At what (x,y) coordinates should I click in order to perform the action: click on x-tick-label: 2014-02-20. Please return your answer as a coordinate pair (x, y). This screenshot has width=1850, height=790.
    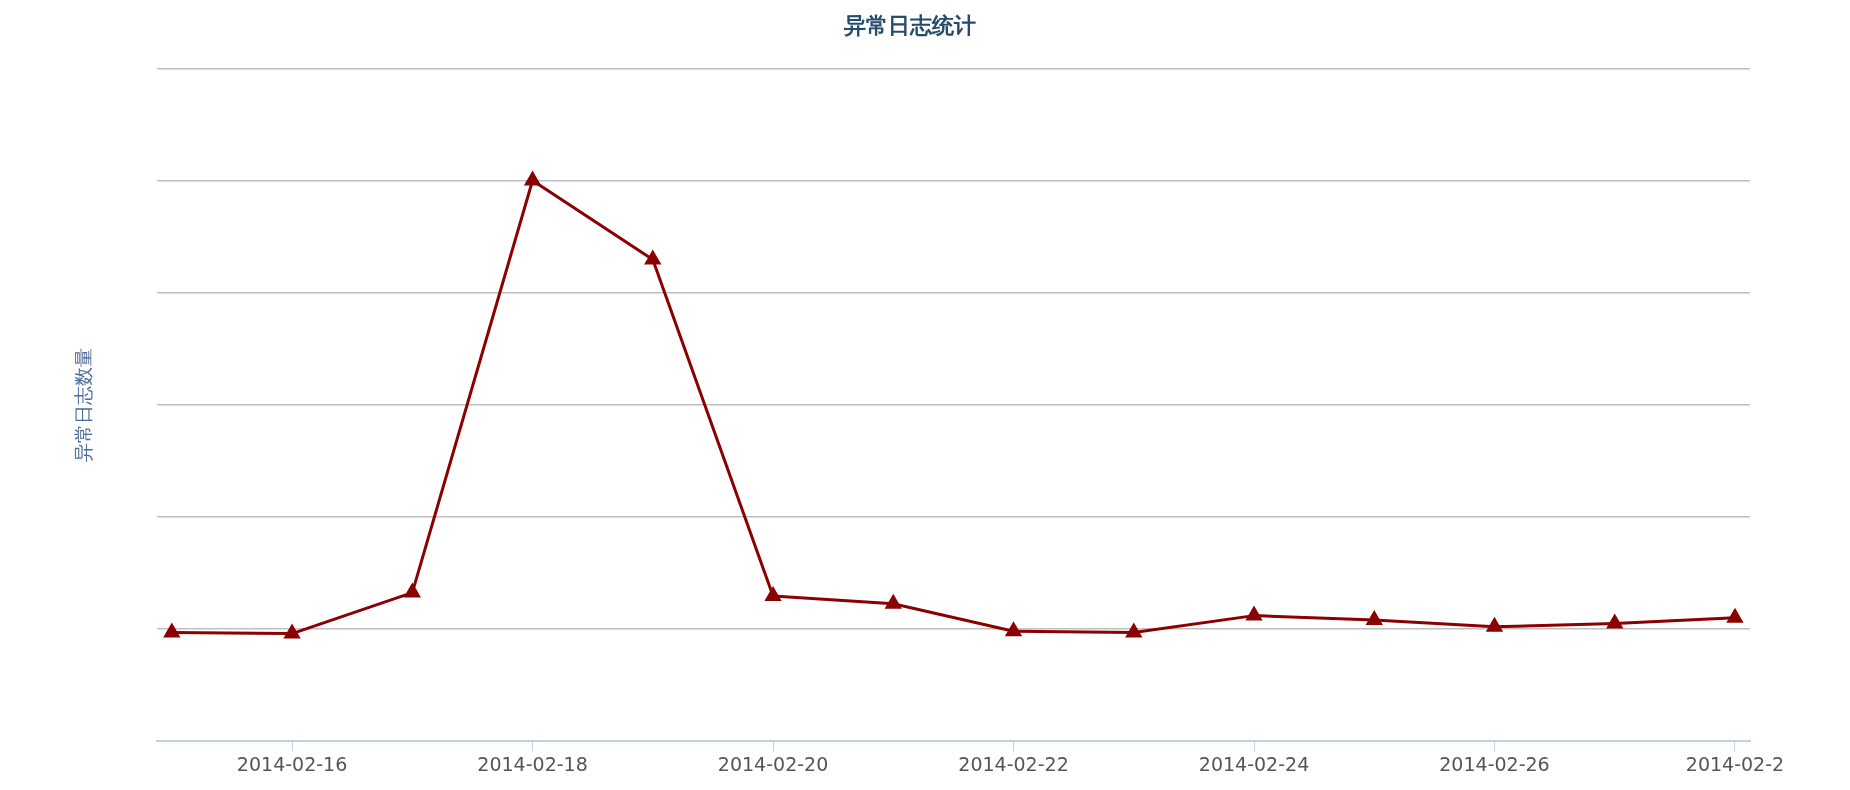
    Looking at the image, I should click on (773, 763).